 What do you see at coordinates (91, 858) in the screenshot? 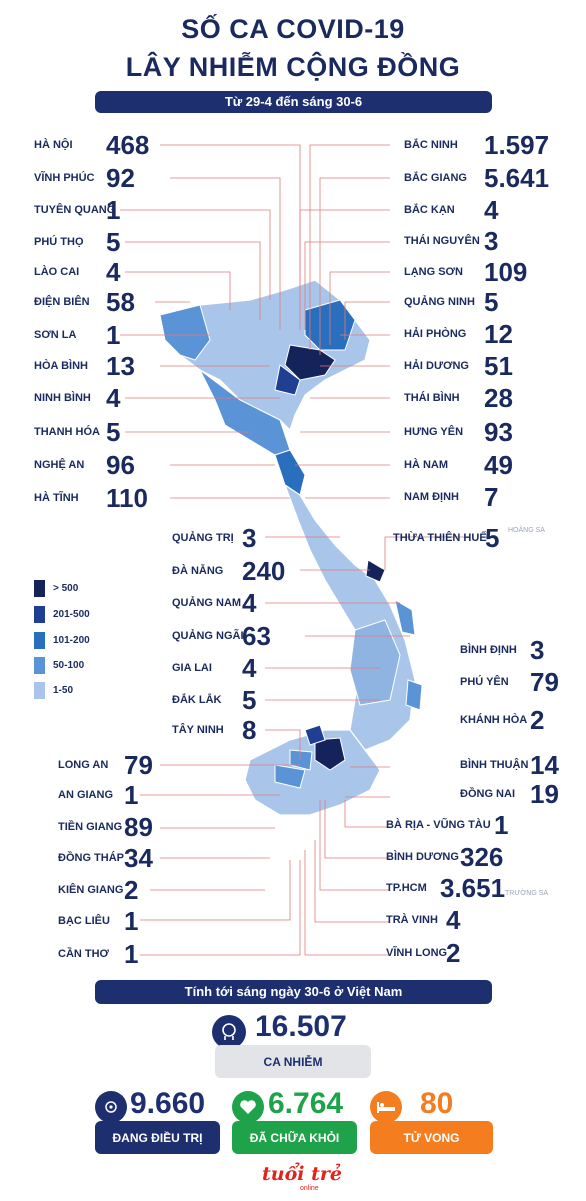
I see `province-name: ĐỒNG THÁP` at bounding box center [91, 858].